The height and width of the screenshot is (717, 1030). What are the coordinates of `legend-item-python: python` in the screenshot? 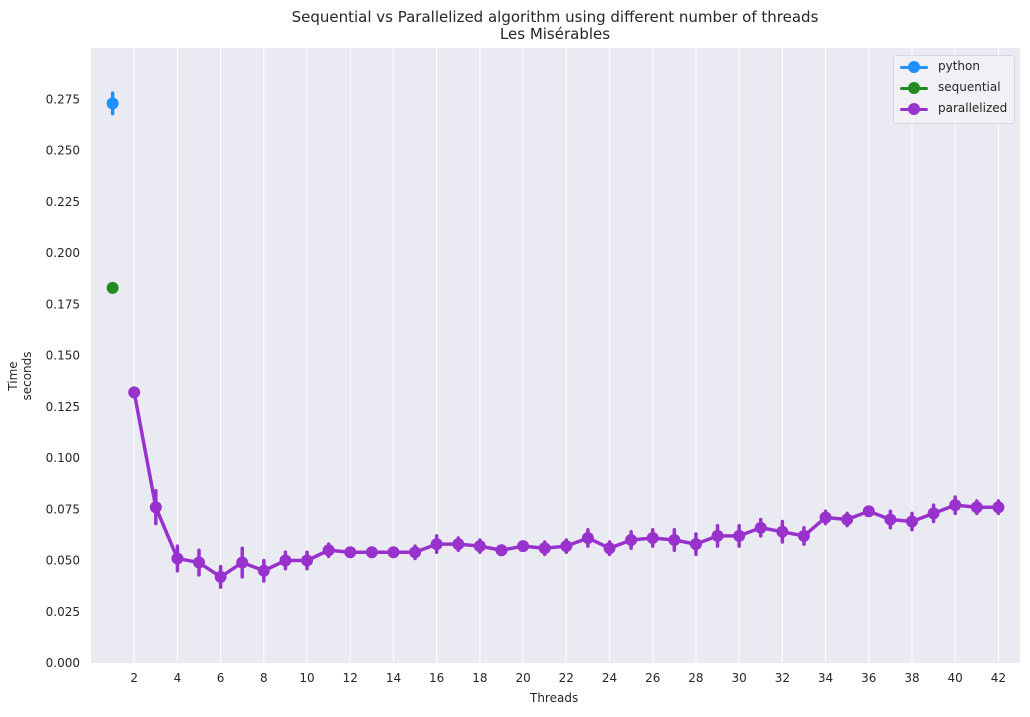 It's located at (954, 67).